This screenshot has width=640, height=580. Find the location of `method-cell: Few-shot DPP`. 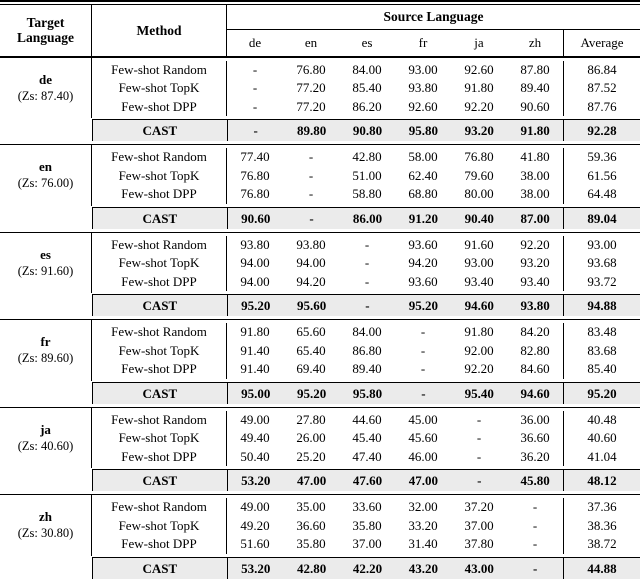

method-cell: Few-shot DPP is located at coordinates (159, 194).